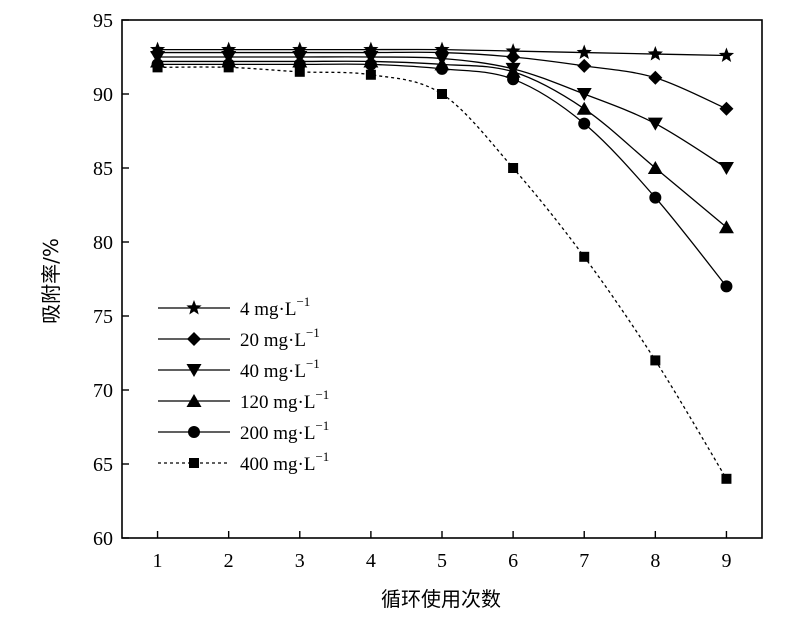  Describe the element at coordinates (103, 243) in the screenshot. I see `y-tick-label: 80` at that location.